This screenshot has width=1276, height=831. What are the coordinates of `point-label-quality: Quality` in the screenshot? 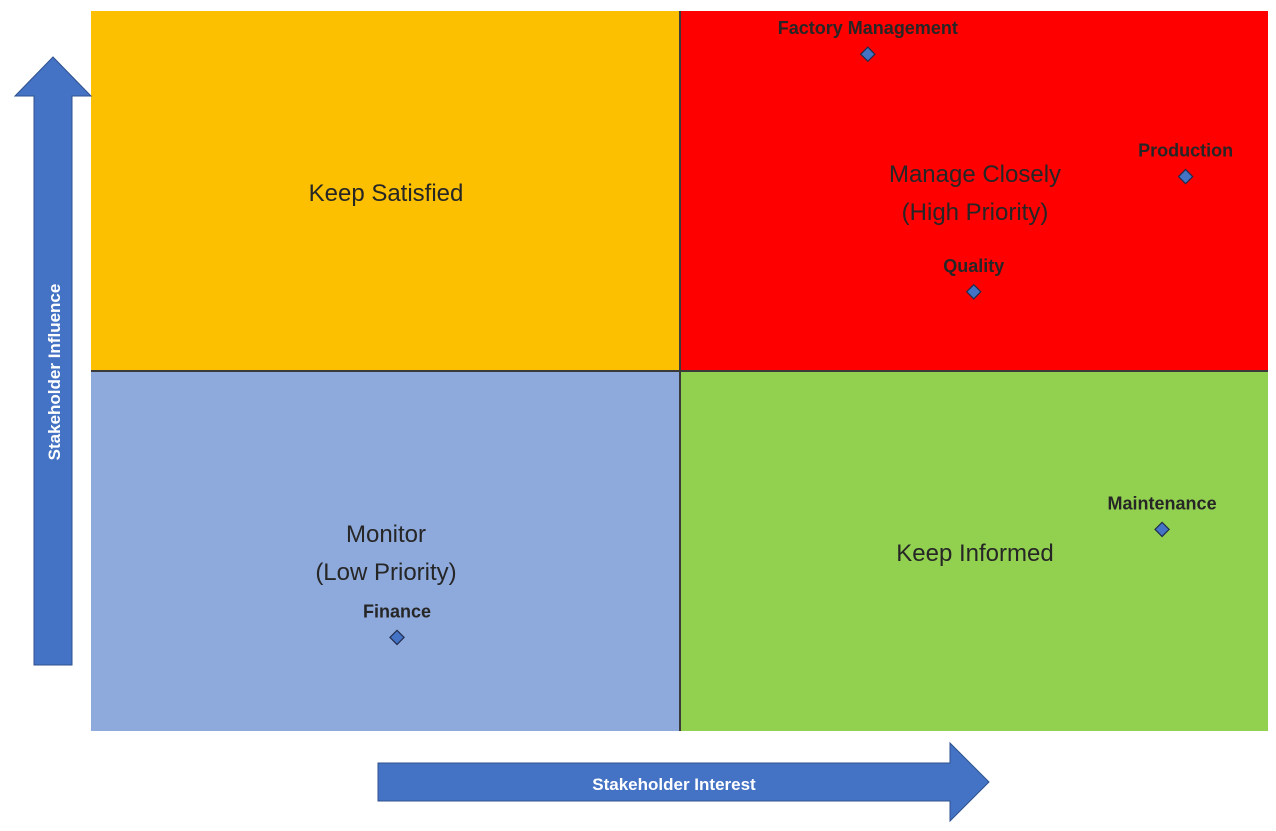 It's located at (973, 266).